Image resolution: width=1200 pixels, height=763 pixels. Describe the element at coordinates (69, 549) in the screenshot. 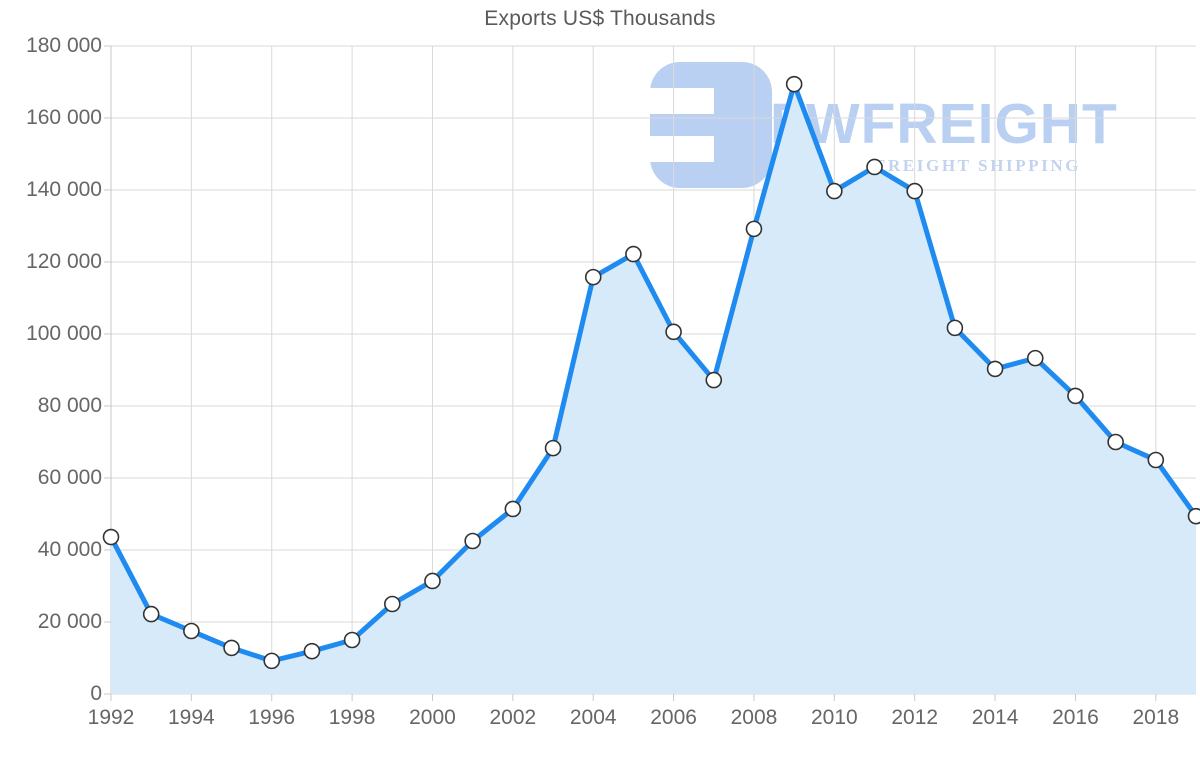

I see `y-axis-label: 40 000` at that location.